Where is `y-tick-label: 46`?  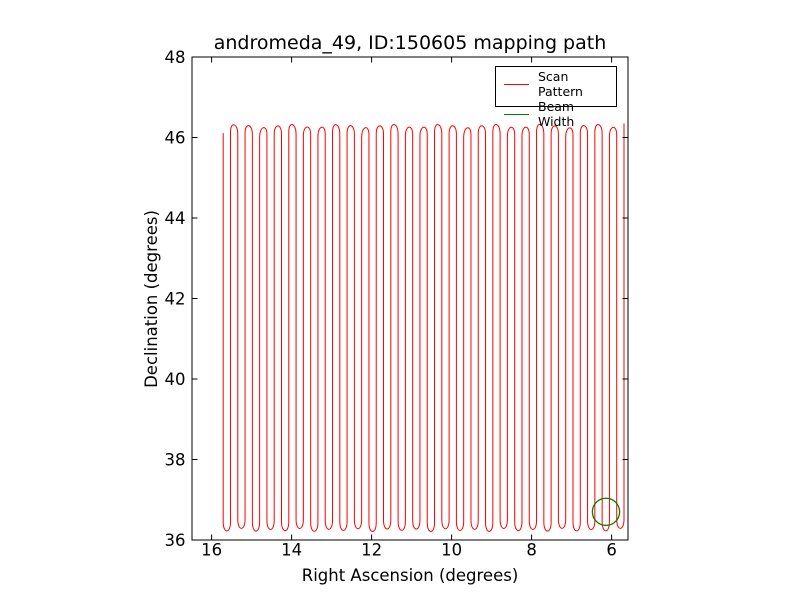 y-tick-label: 46 is located at coordinates (175, 137).